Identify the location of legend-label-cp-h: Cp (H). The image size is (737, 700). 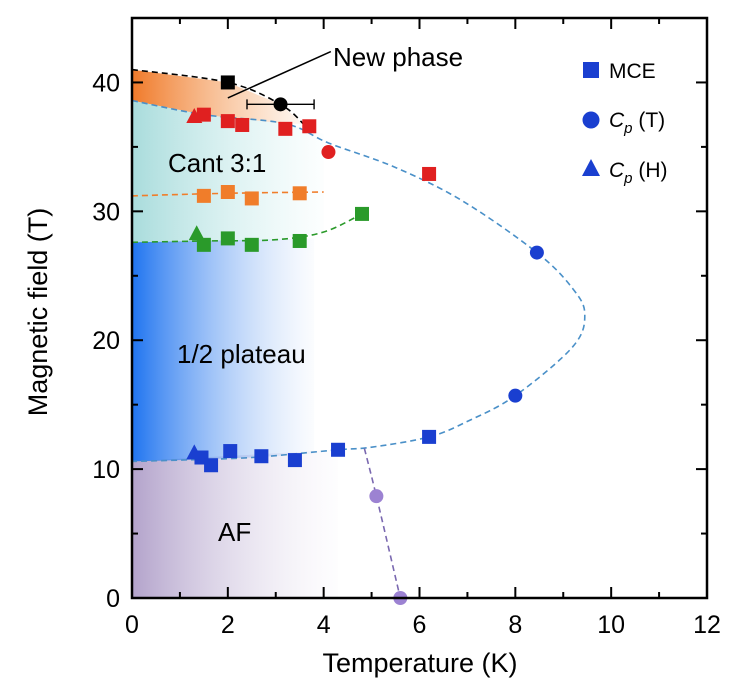
(638, 173).